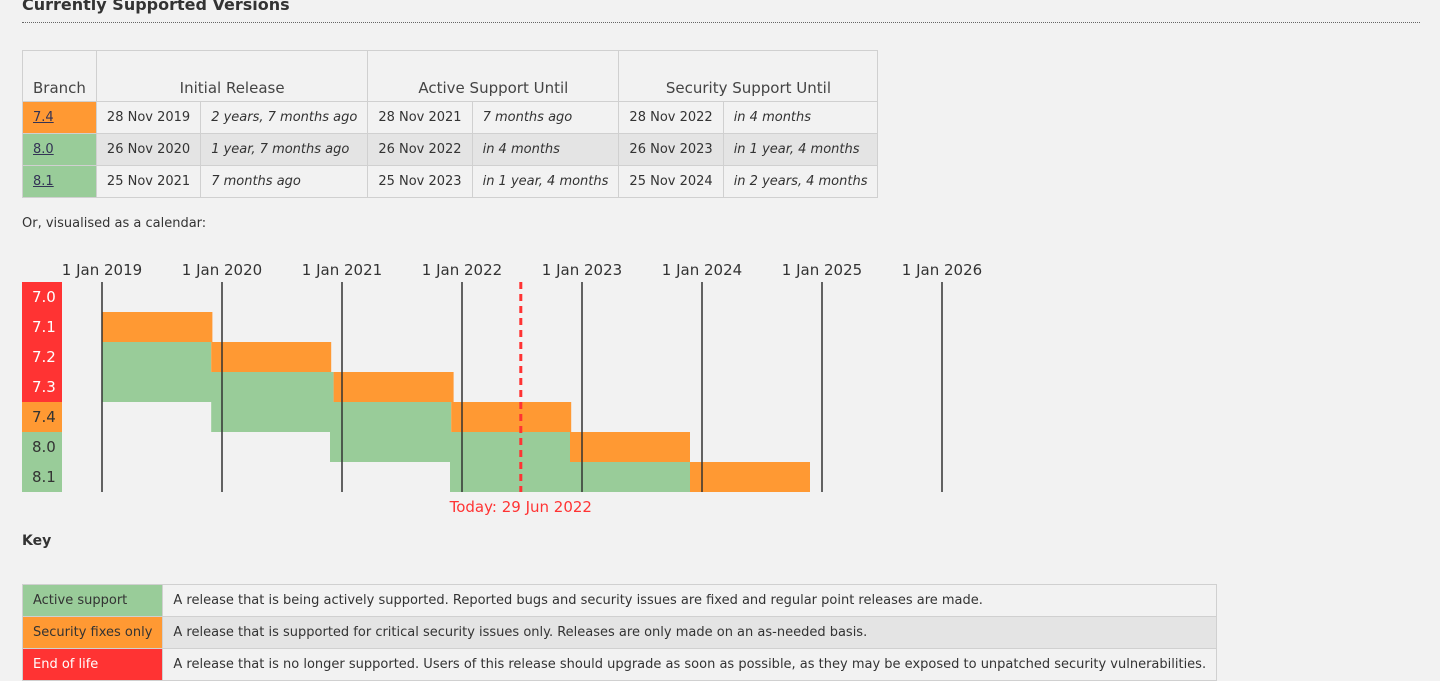 This screenshot has width=1440, height=681. I want to click on branch-link: 8.1, so click(43, 181).